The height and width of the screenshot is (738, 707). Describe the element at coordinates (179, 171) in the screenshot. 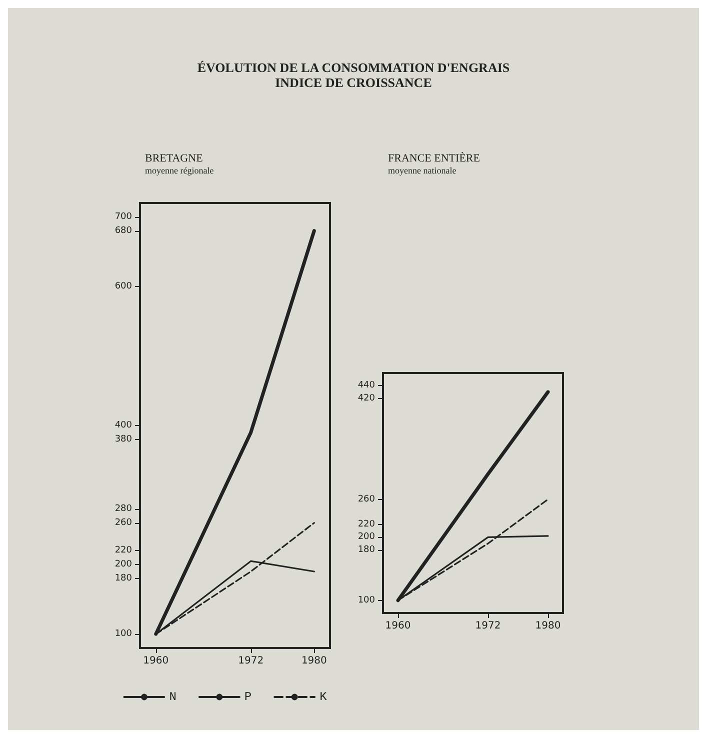

I see `chart-subtitle: moyenne régionale` at that location.